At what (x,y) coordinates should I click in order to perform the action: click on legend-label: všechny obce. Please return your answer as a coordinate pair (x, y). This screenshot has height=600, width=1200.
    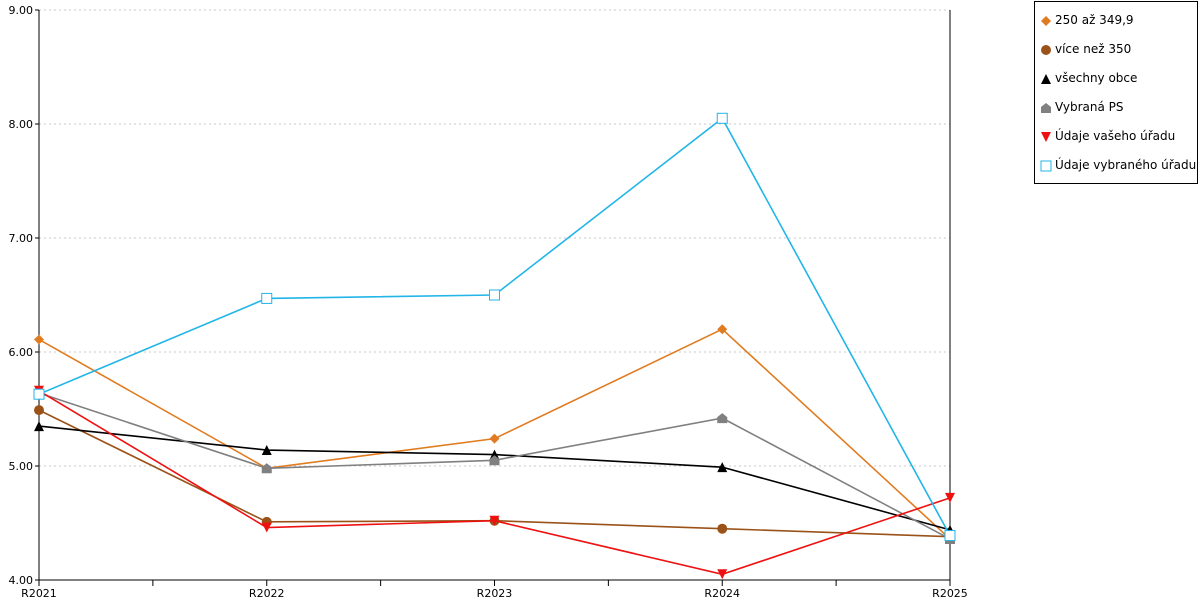
    Looking at the image, I should click on (1096, 78).